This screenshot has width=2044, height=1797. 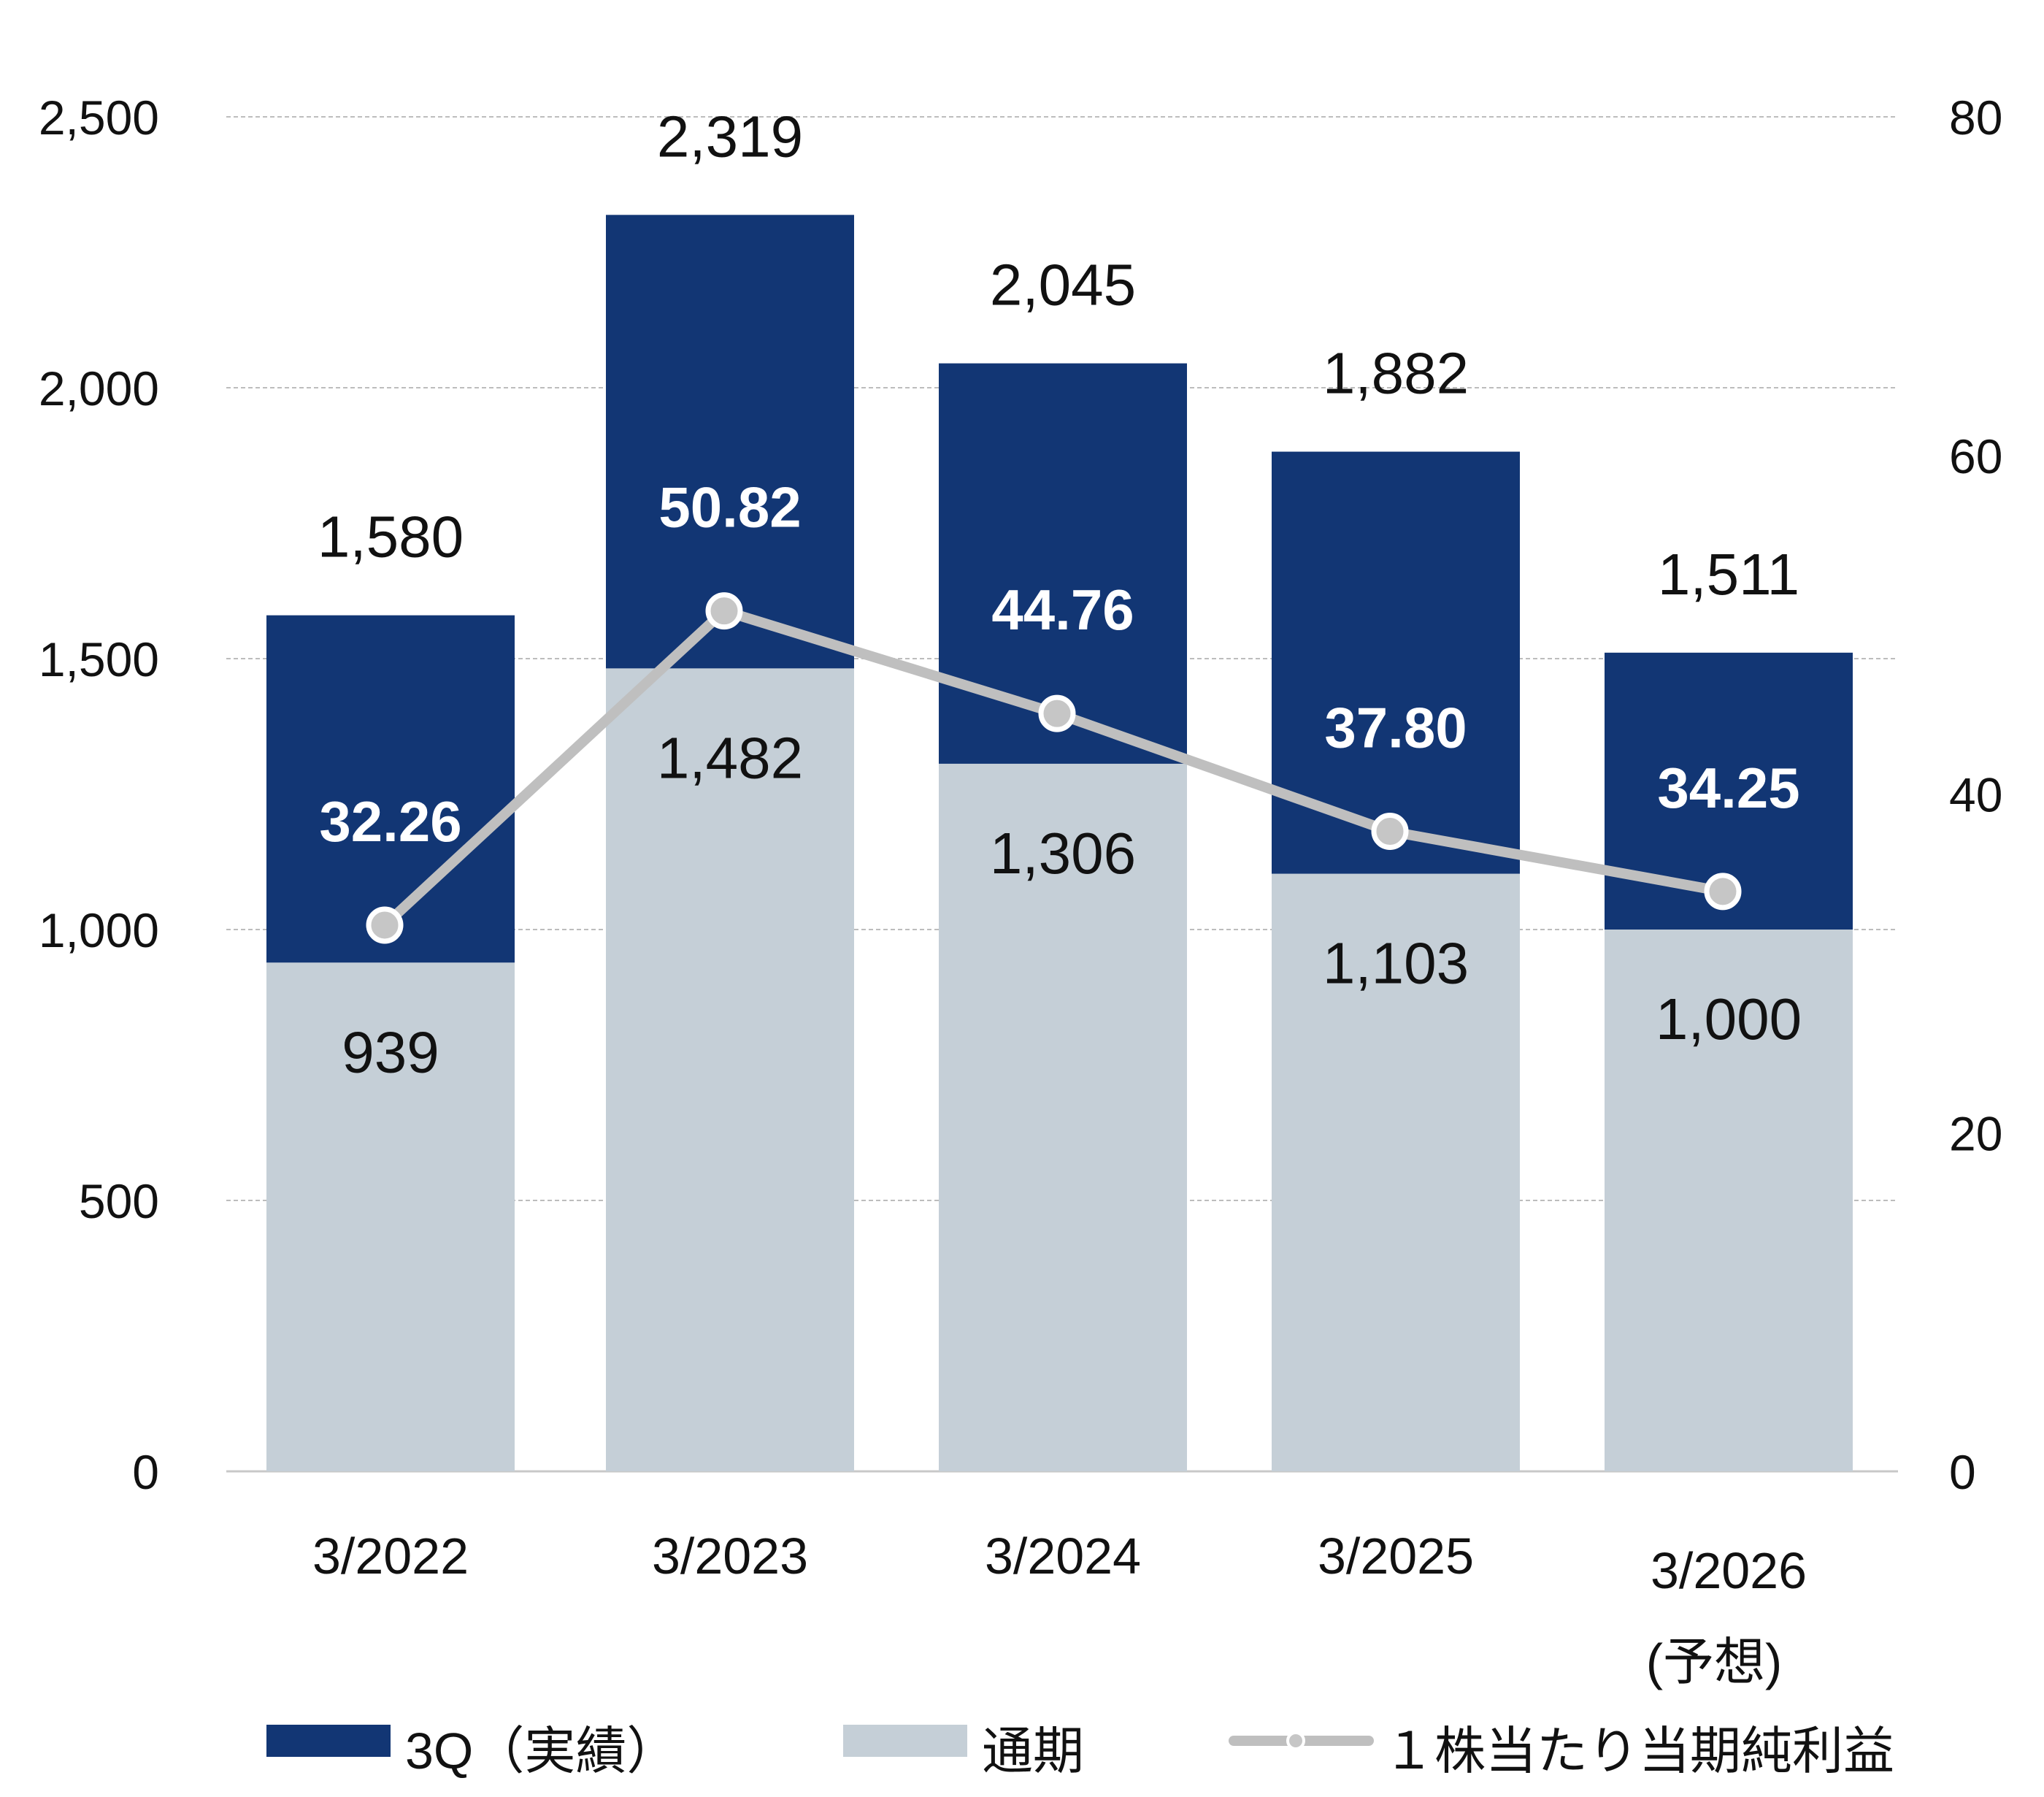 I want to click on eps-label: 50.82, so click(x=729, y=508).